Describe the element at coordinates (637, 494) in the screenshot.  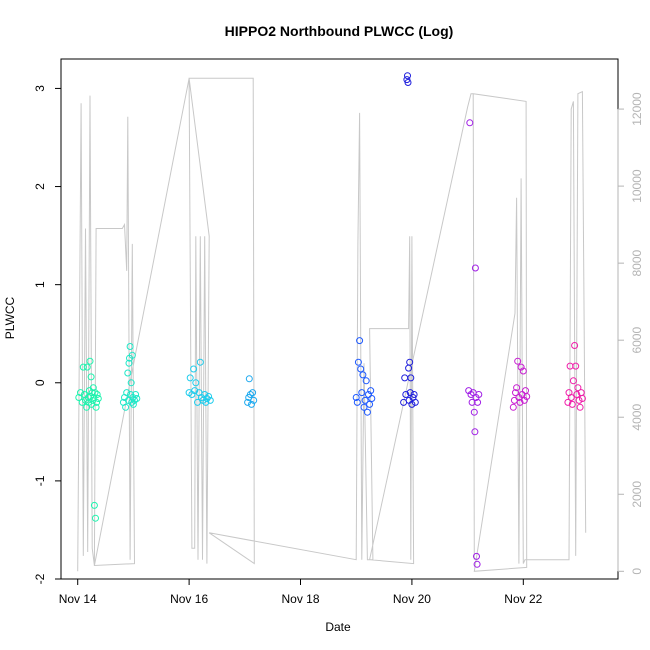
I see `y2-tick-label: 2000` at that location.